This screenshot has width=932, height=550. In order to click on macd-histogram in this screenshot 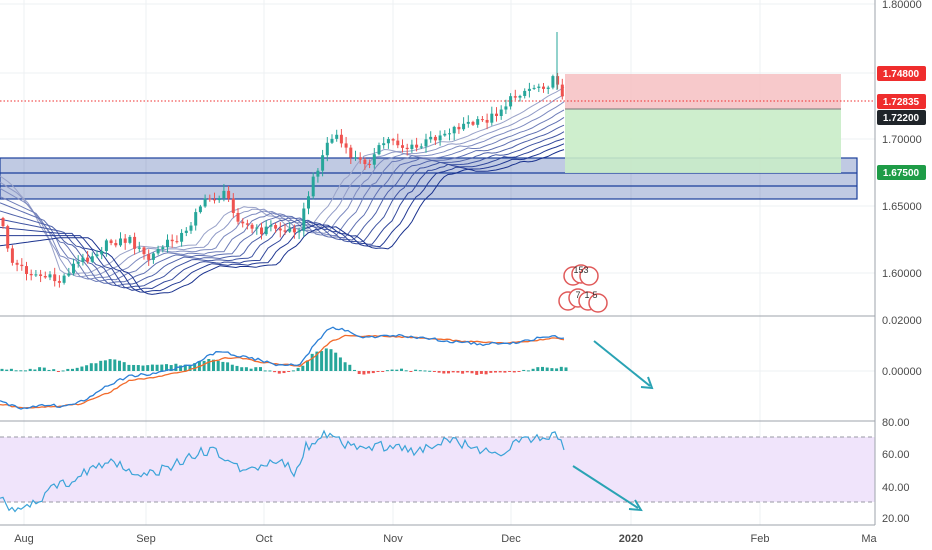, I will do `click(284, 361)`.